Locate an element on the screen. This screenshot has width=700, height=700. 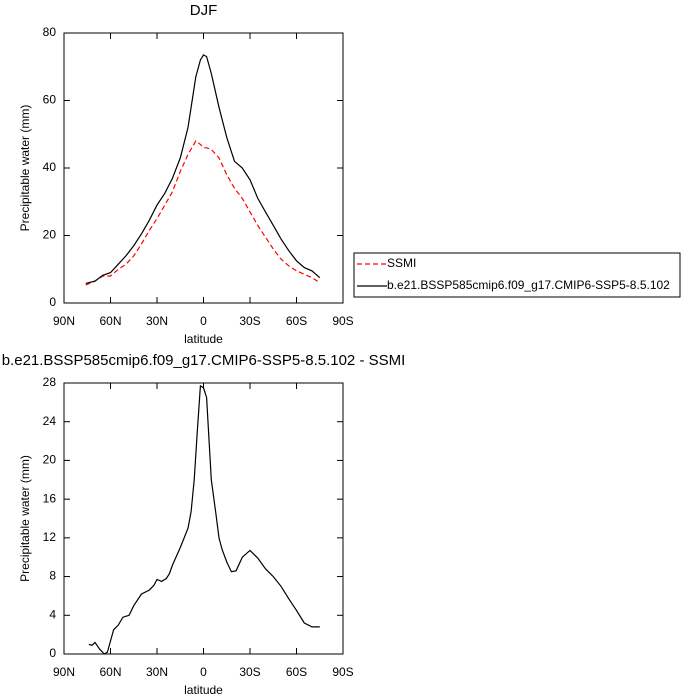
y-tick-label: 80 is located at coordinates (50, 32).